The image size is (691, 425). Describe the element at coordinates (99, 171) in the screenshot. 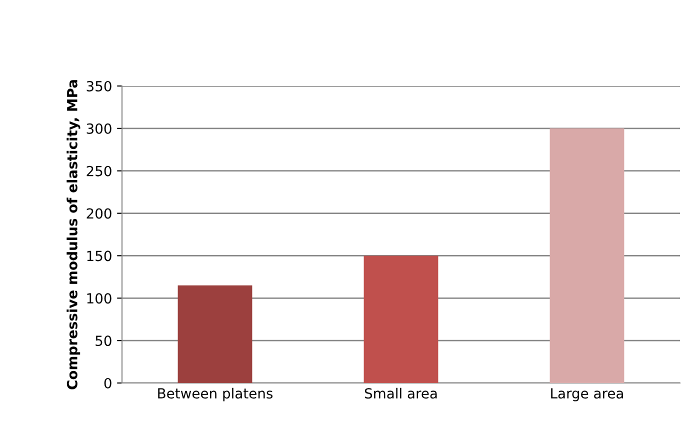

I see `y-tick-label: 250` at that location.